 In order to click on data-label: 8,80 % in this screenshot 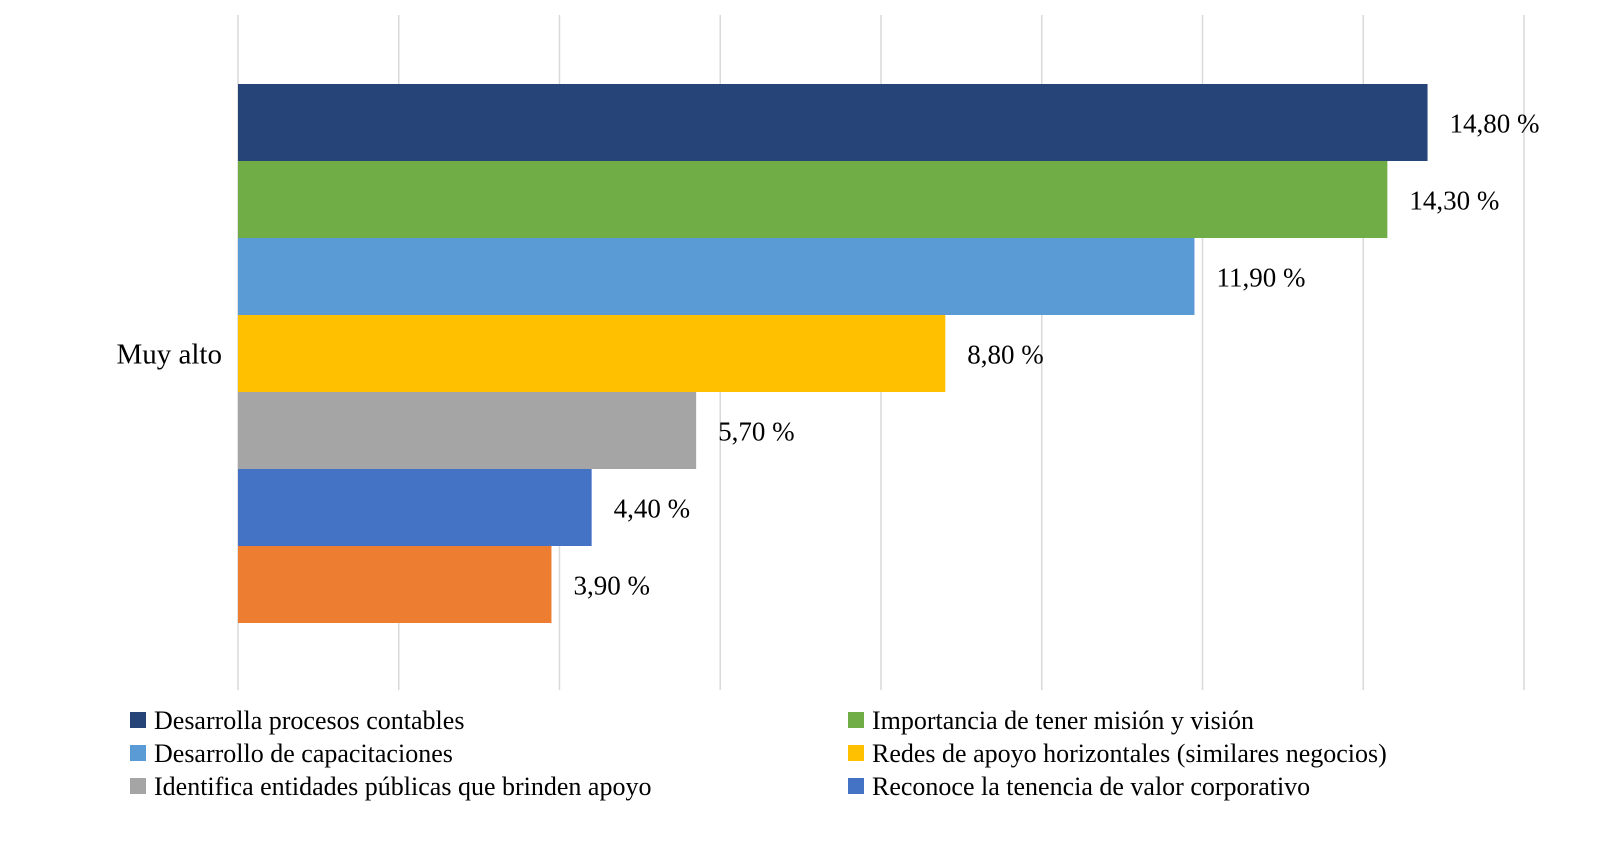, I will do `click(1005, 355)`.